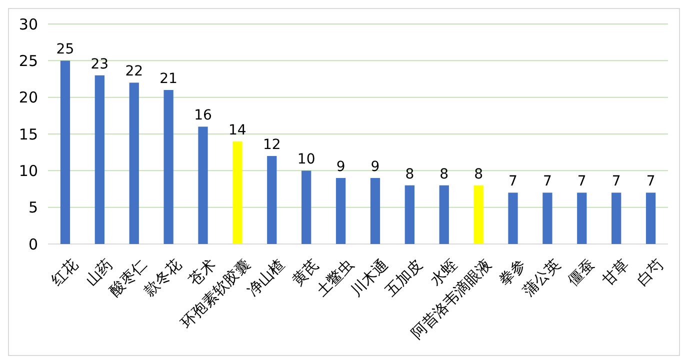 Image resolution: width=688 pixels, height=364 pixels. Describe the element at coordinates (99, 64) in the screenshot. I see `data-label: 23` at that location.